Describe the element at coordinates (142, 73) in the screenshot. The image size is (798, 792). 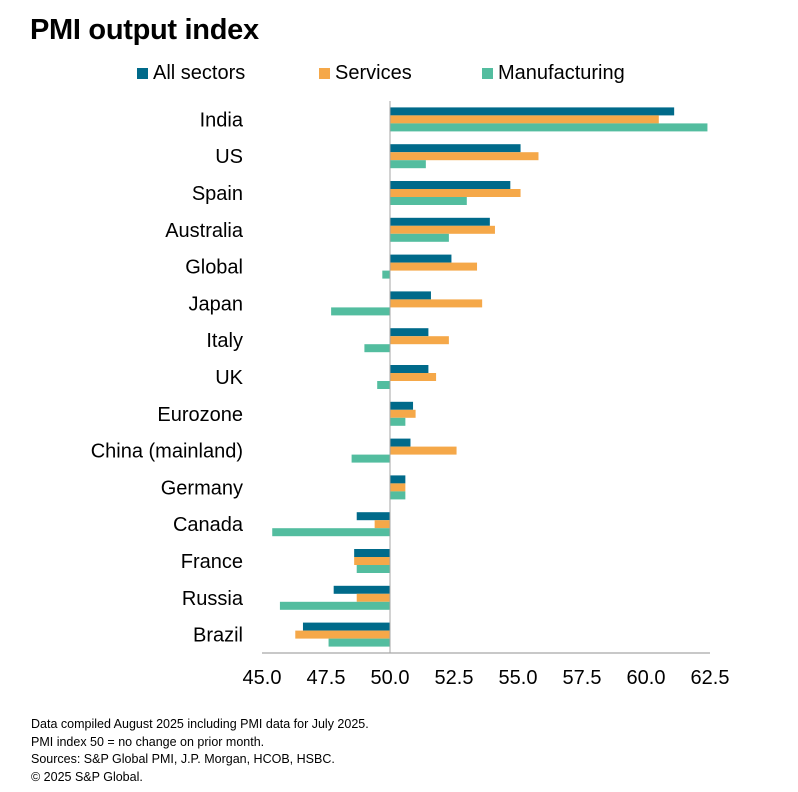
I see `legend-swatch-all-sectors` at that location.